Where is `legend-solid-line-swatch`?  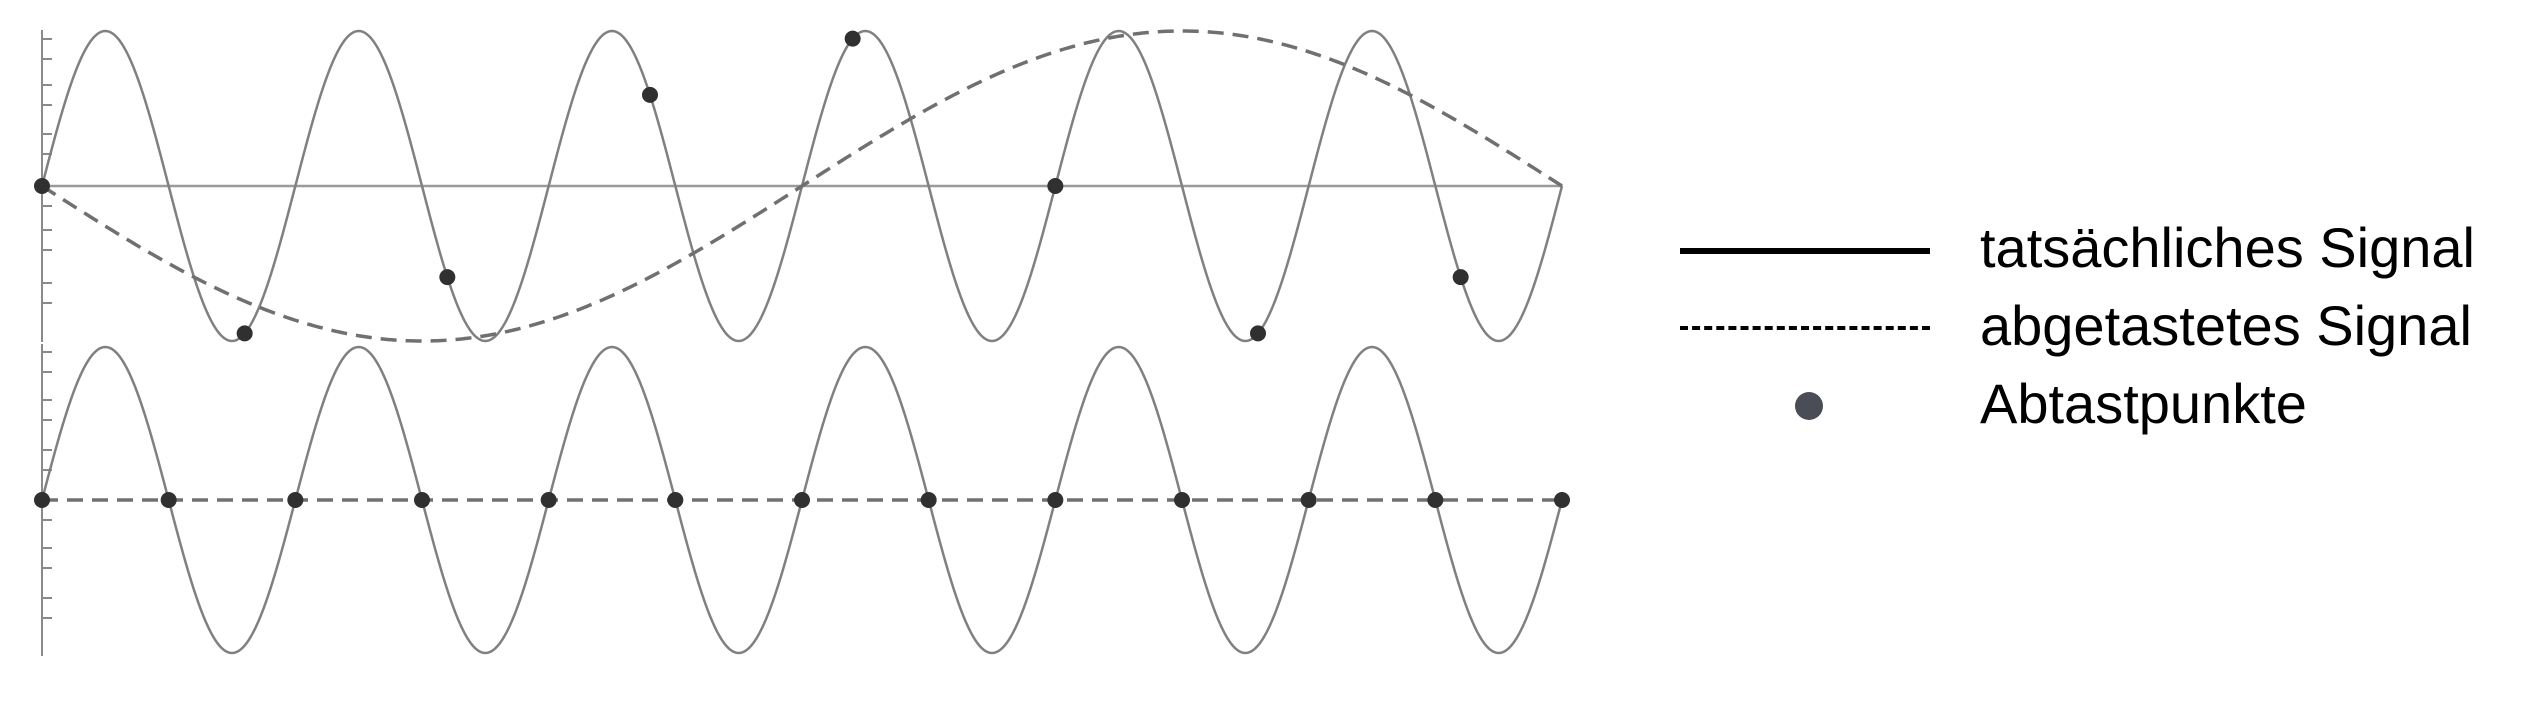 legend-solid-line-swatch is located at coordinates (1805, 251).